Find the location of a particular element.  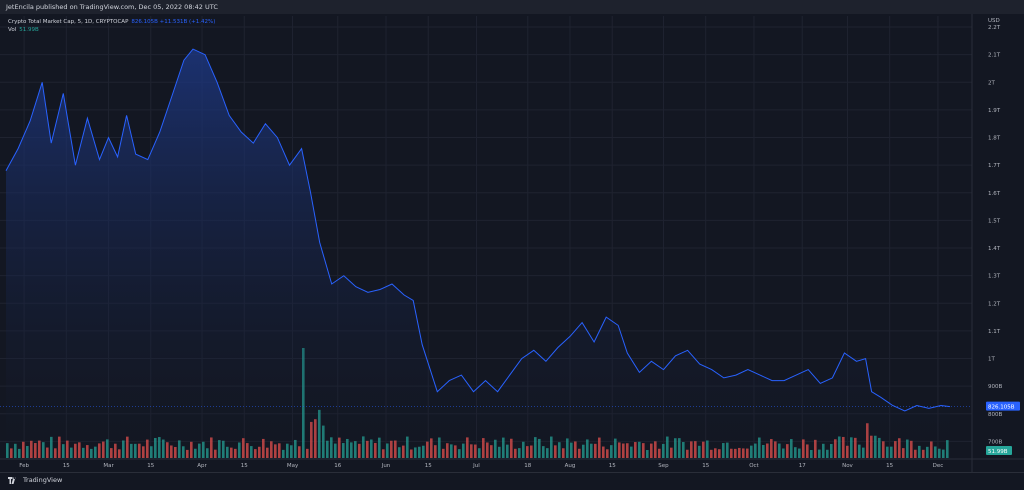

price-tick-label: 800B is located at coordinates (995, 415).